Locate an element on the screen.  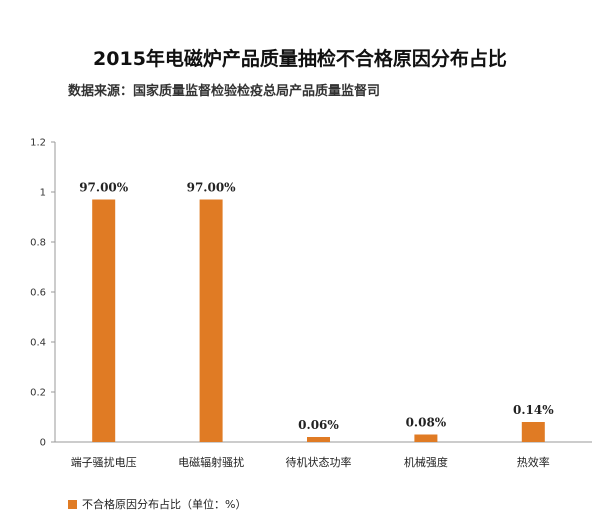
chart-title: 2015年电磁炉产品质量抽检不合格原因分布占比 is located at coordinates (300, 59).